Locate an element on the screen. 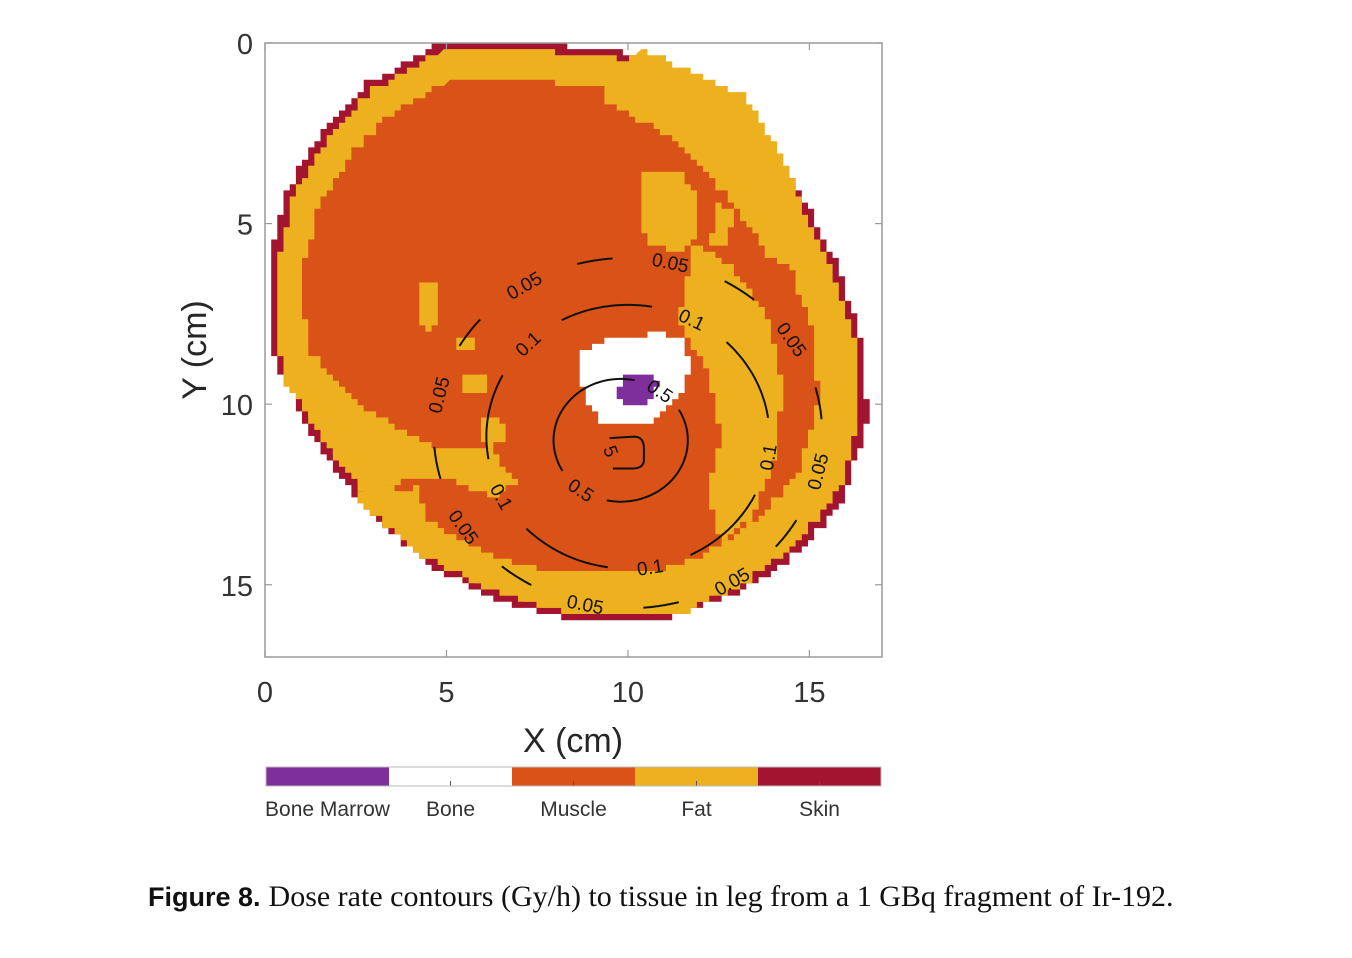 This screenshot has width=1352, height=958. colorbar-swatch-fat is located at coordinates (696, 776).